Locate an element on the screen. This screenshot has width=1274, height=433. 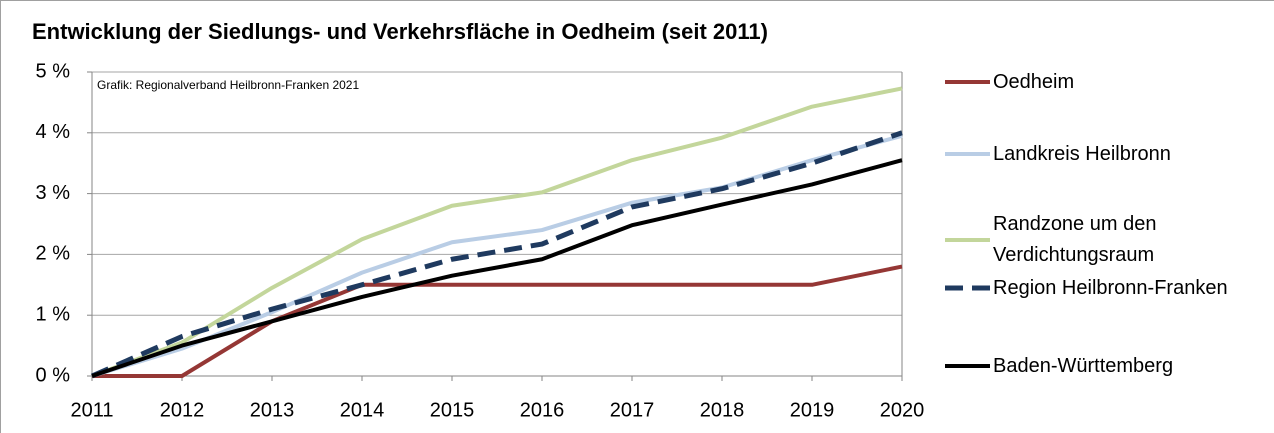
y-tick-label: 0 % is located at coordinates (53, 375).